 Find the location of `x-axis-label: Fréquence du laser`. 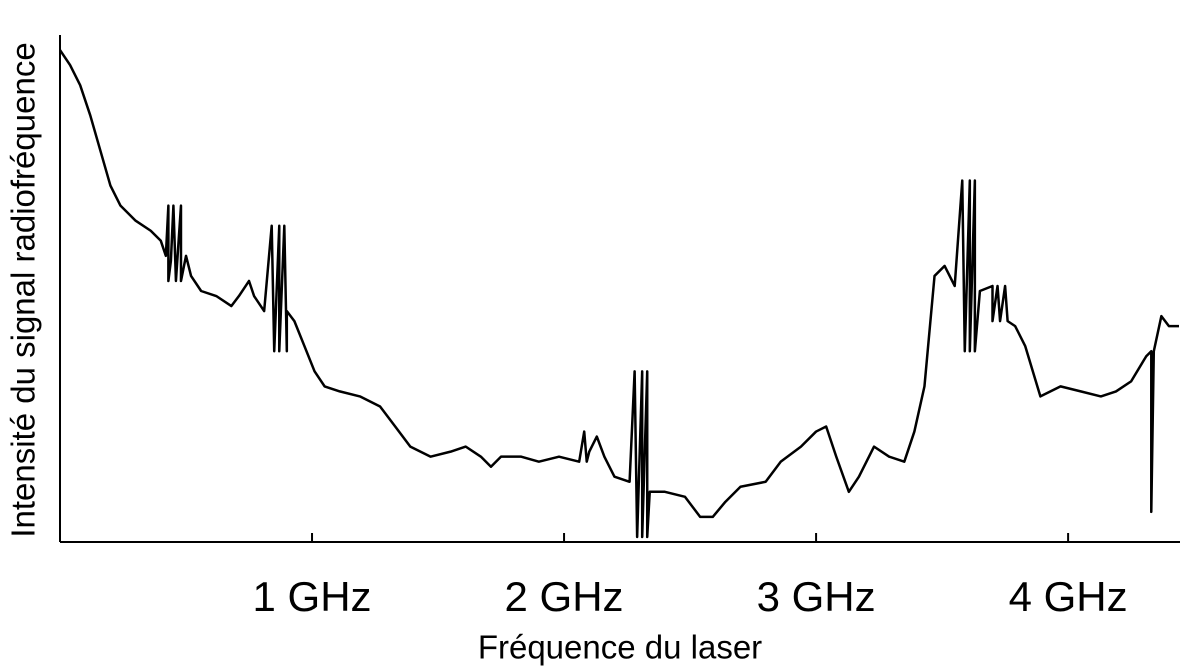

x-axis-label: Fréquence du laser is located at coordinates (620, 647).